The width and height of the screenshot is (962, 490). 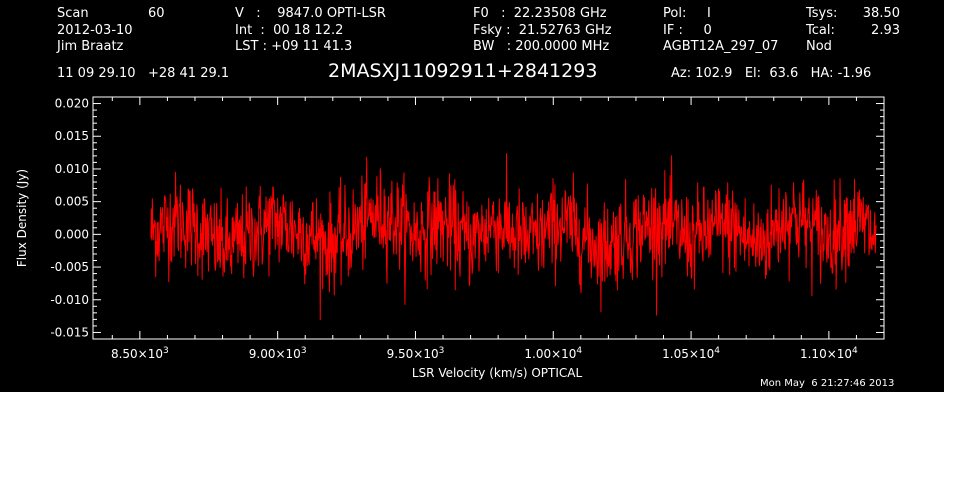 What do you see at coordinates (687, 30) in the screenshot?
I see `if-line: IF : 0` at bounding box center [687, 30].